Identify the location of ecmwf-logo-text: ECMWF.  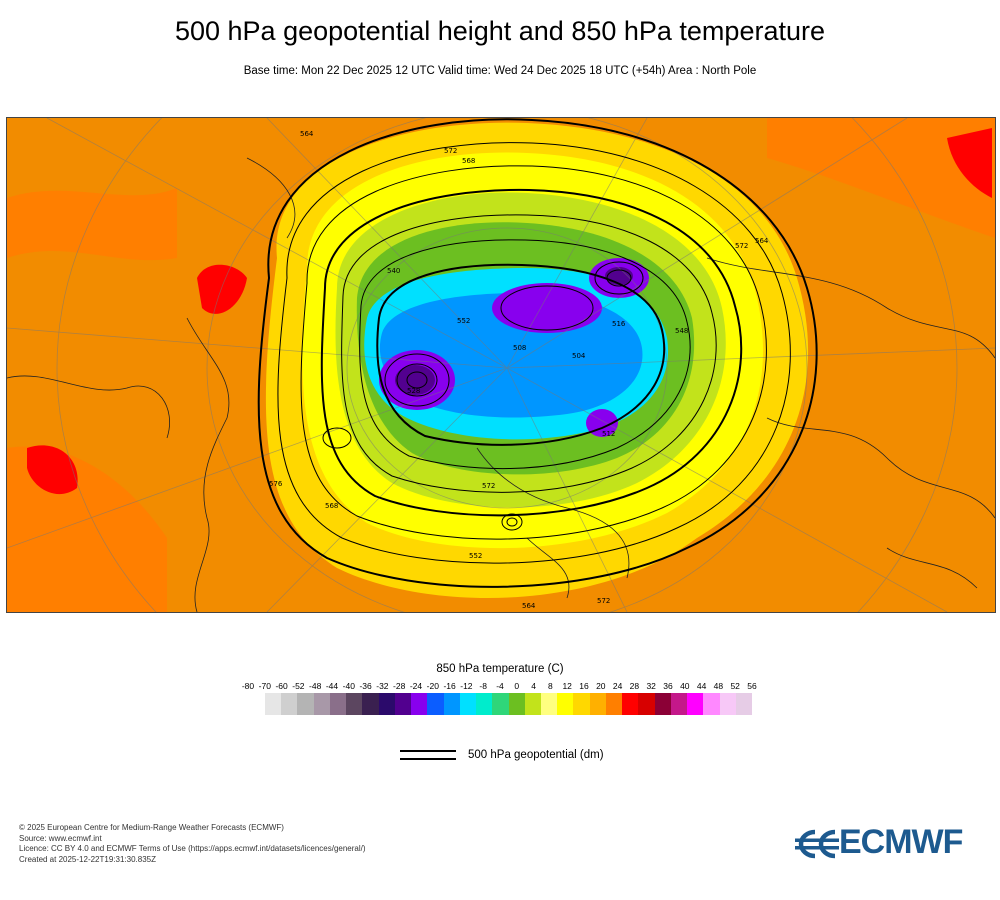
(901, 842).